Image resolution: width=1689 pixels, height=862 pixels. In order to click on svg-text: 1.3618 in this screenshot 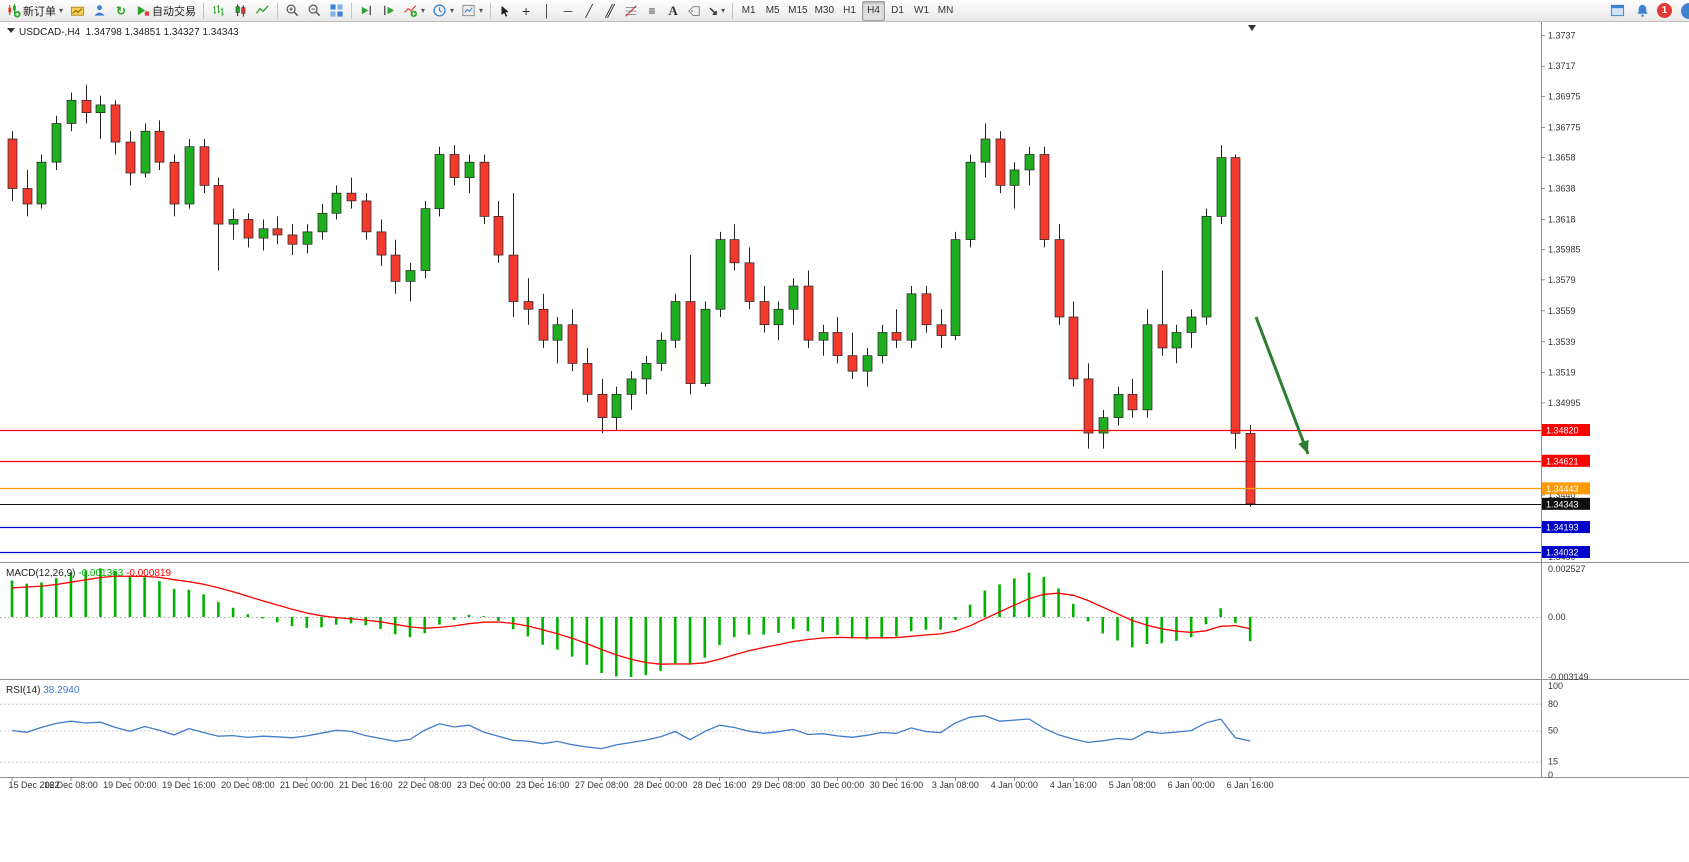, I will do `click(1562, 219)`.